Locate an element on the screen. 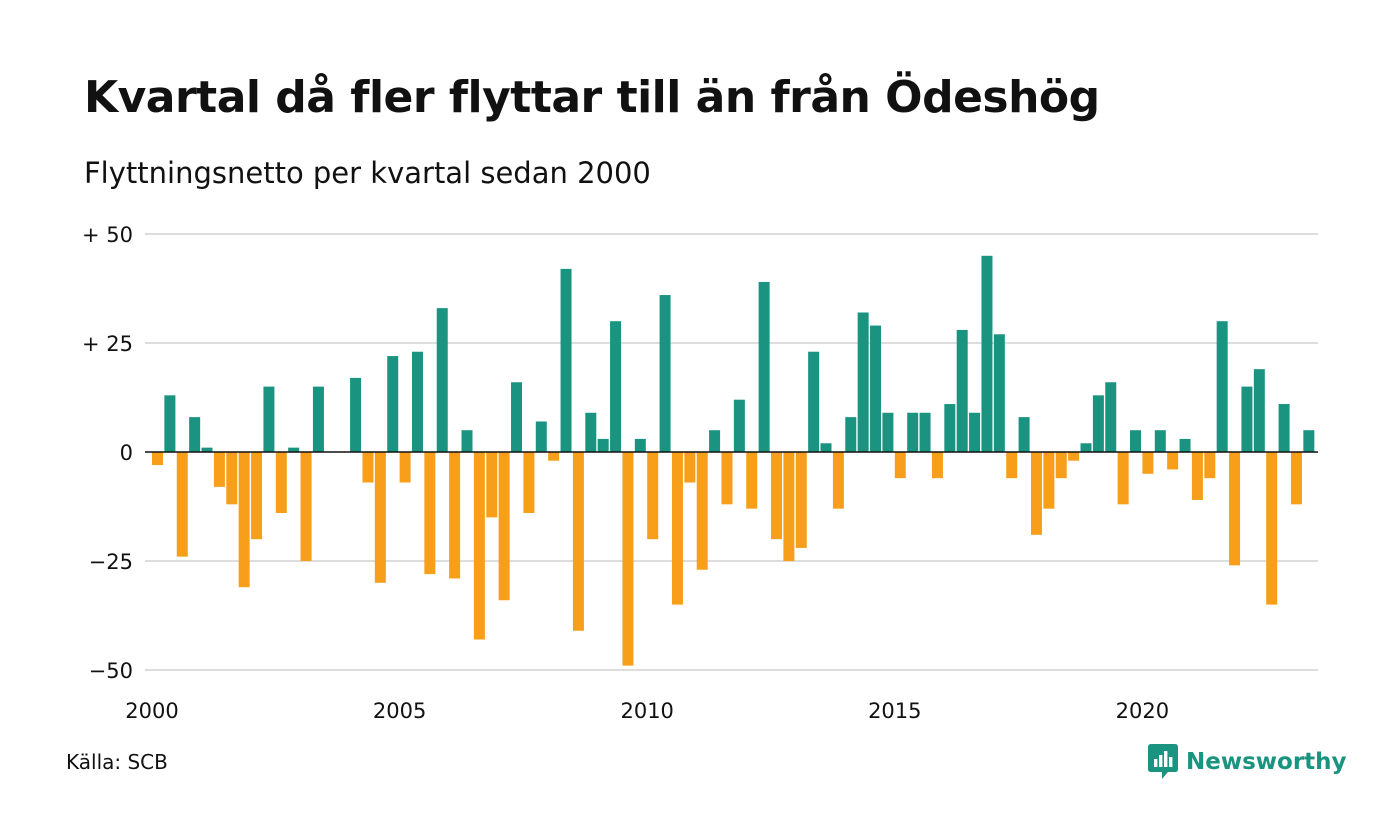  y-axis-labels: + 50 + 25 0 −25 −50 is located at coordinates (107, 453).